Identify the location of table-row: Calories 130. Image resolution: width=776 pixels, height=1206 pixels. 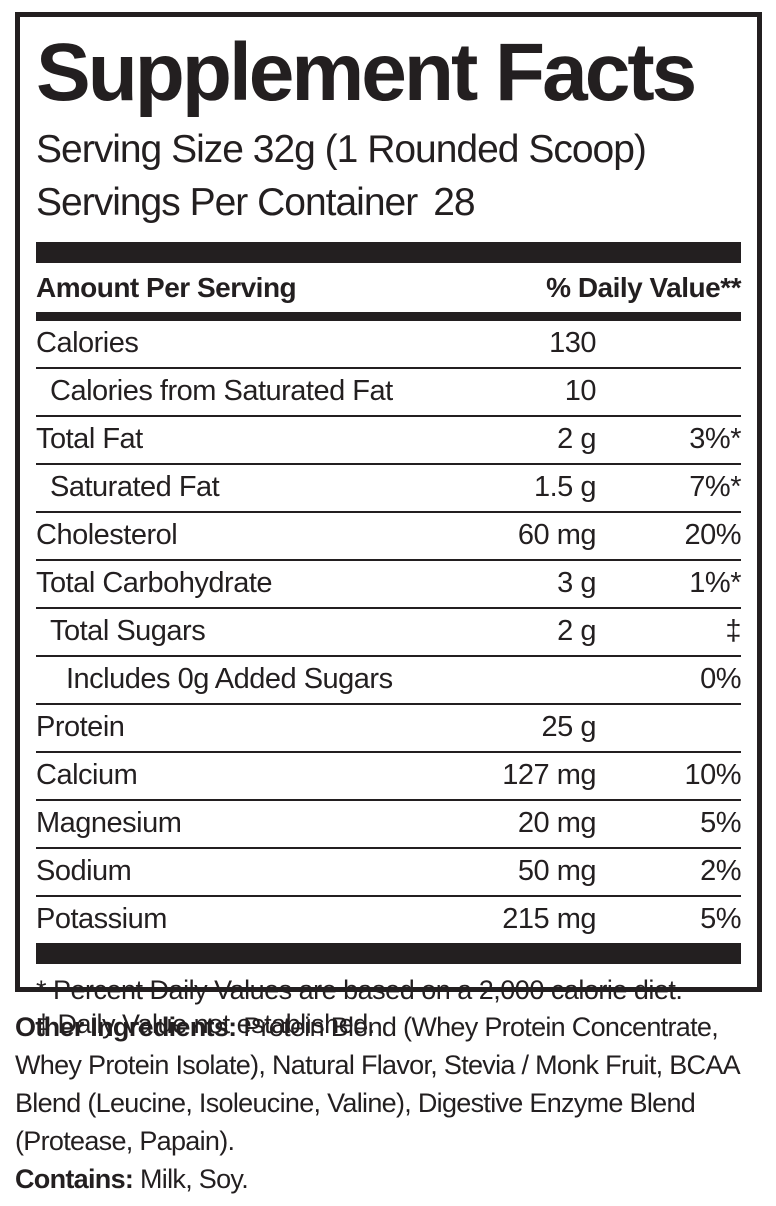
(388, 345).